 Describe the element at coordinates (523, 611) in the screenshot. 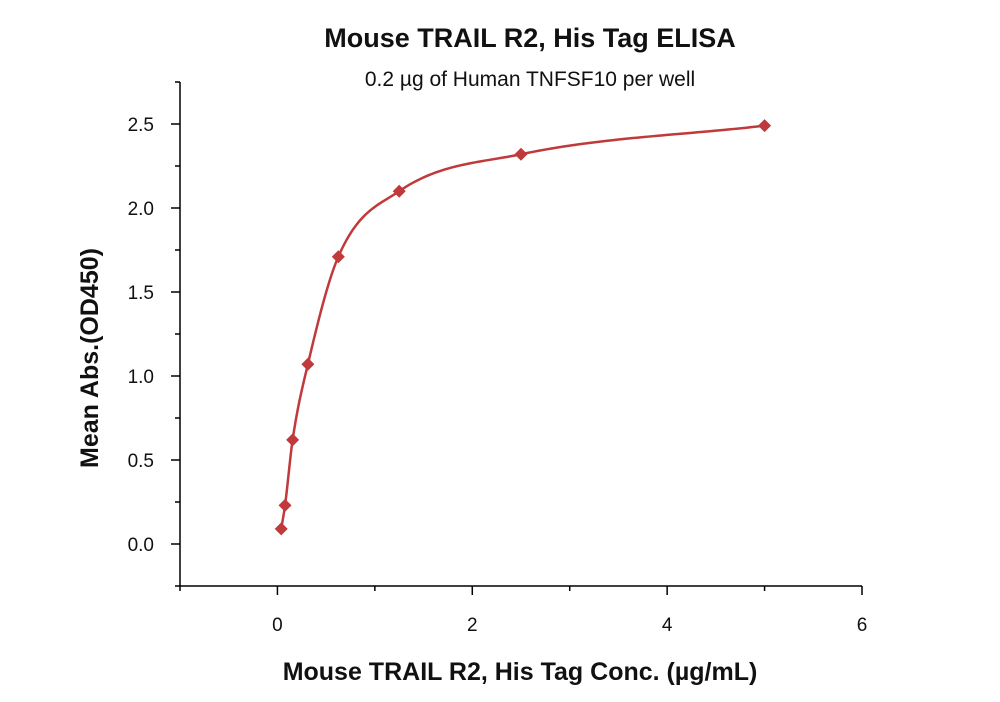

I see `x-axis-ticks: 0 2 4 6` at that location.